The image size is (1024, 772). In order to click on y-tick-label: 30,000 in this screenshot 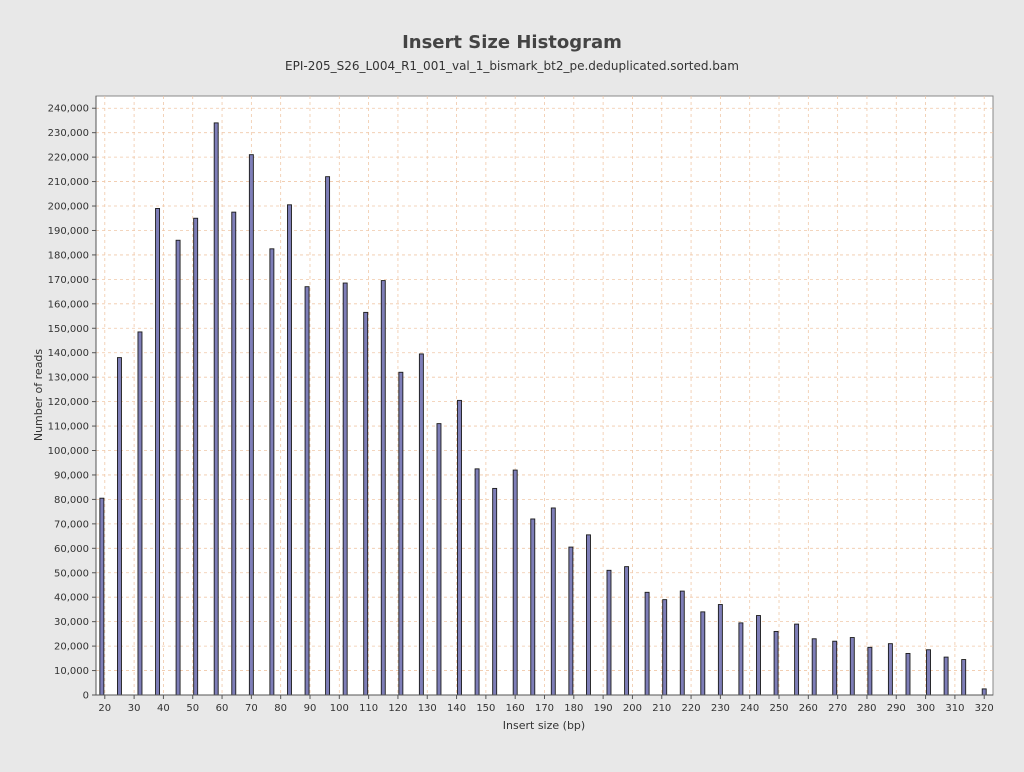, I will do `click(71, 622)`.